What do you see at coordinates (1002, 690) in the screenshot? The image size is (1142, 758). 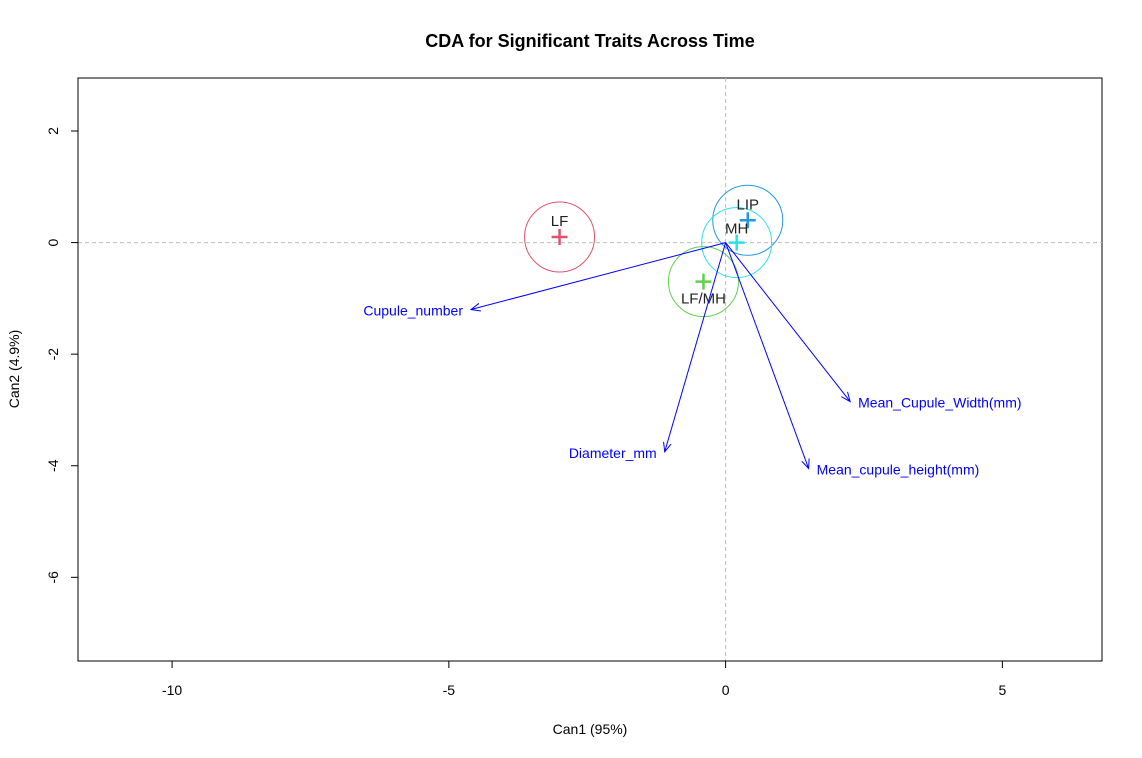 I see `x-tick-label: 5` at bounding box center [1002, 690].